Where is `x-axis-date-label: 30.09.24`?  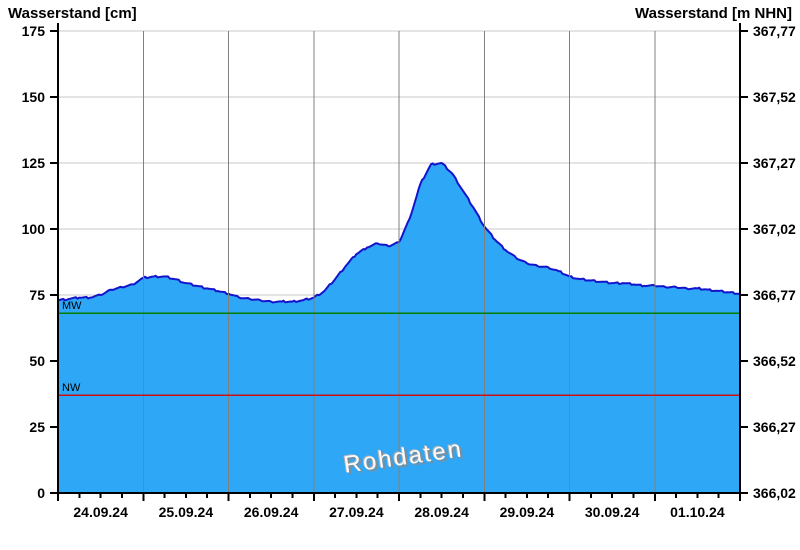
x-axis-date-label: 30.09.24 is located at coordinates (612, 512).